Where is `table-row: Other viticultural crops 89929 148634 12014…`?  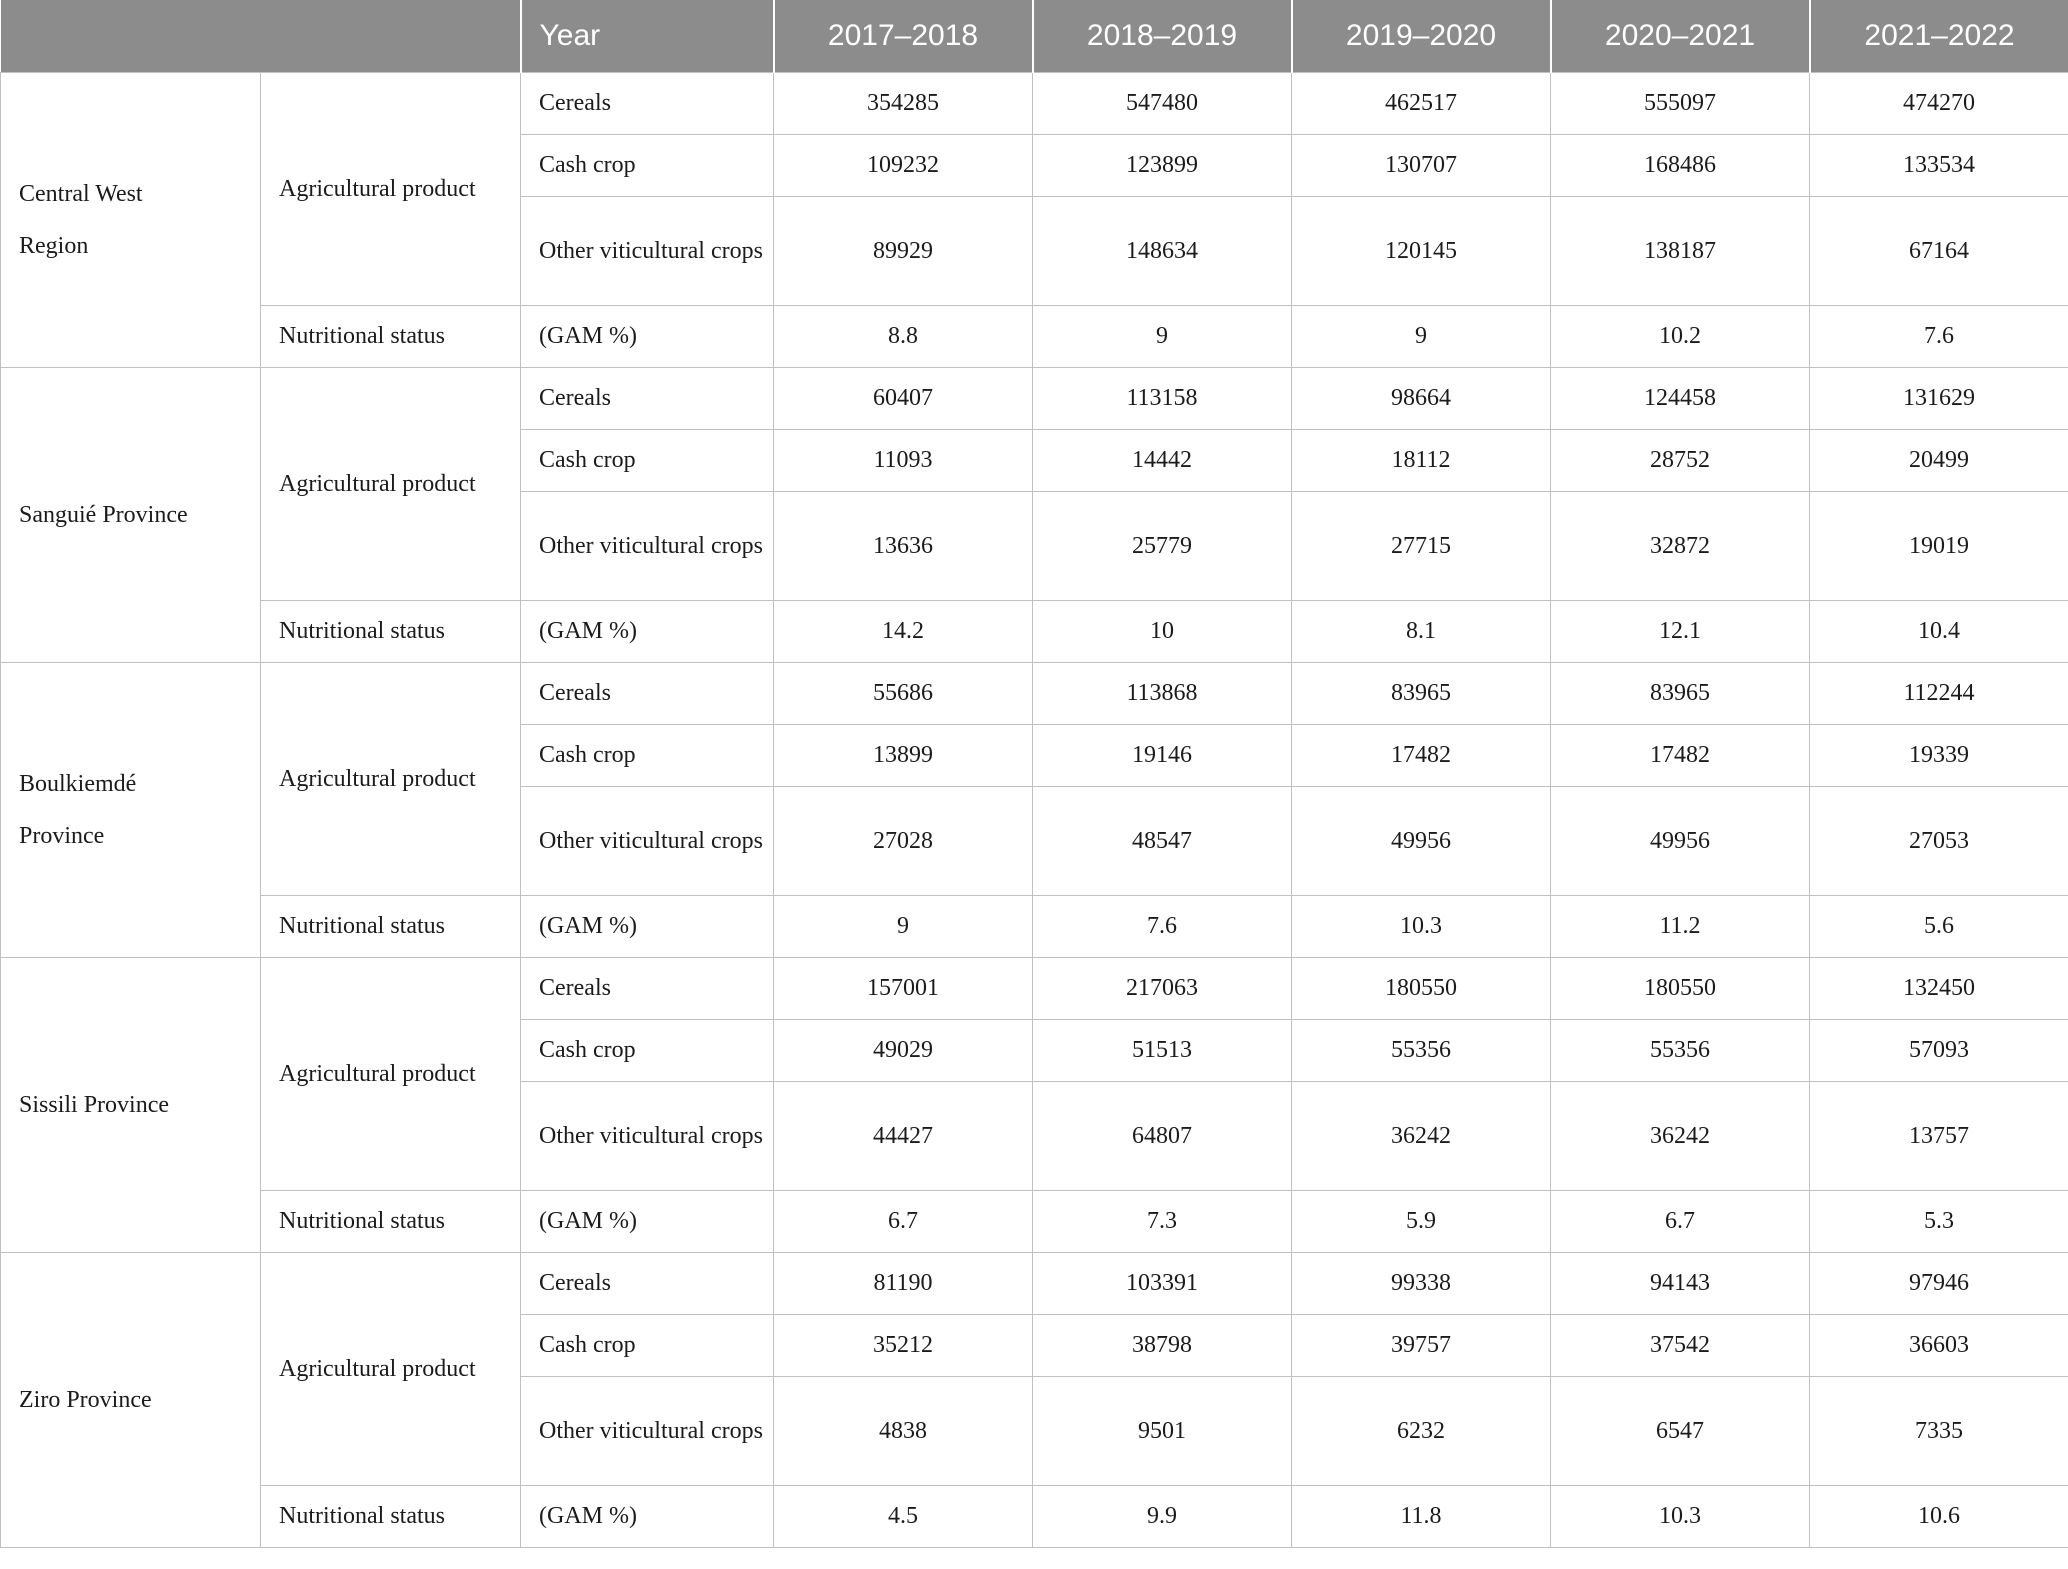
table-row: Other viticultural crops 89929 148634 12014… is located at coordinates (1034, 250).